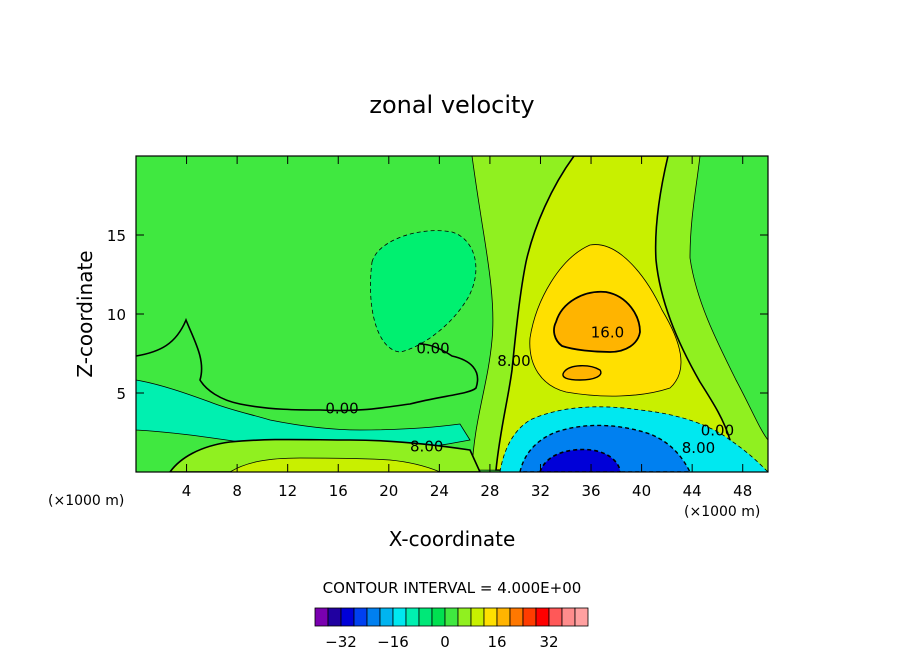 Image resolution: width=904 pixels, height=654 pixels. I want to click on contour-line-zero, so click(307, 364).